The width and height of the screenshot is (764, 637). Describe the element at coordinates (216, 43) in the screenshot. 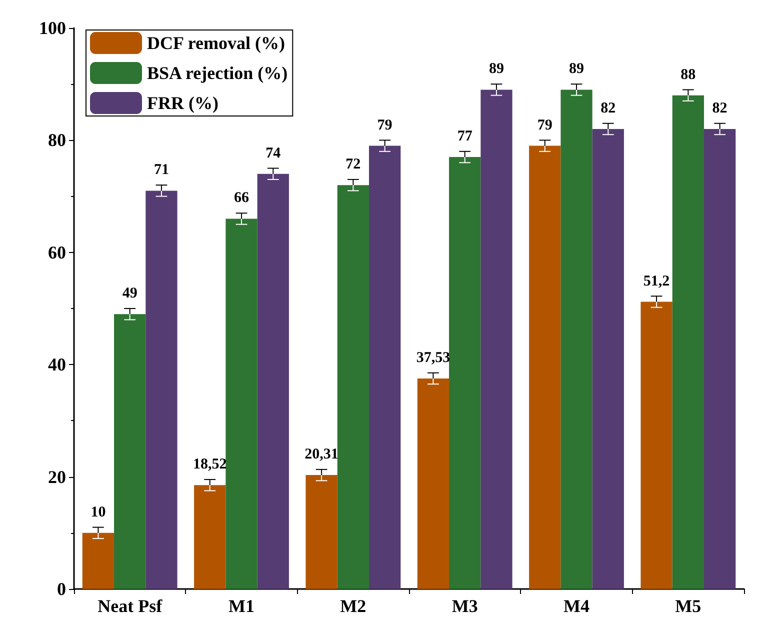

I see `legend-label: DCF removal (%)` at that location.